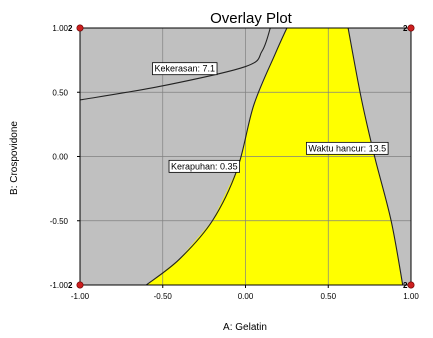 The height and width of the screenshot is (338, 433). What do you see at coordinates (59, 221) in the screenshot?
I see `y-tick-label: -0.50` at bounding box center [59, 221].